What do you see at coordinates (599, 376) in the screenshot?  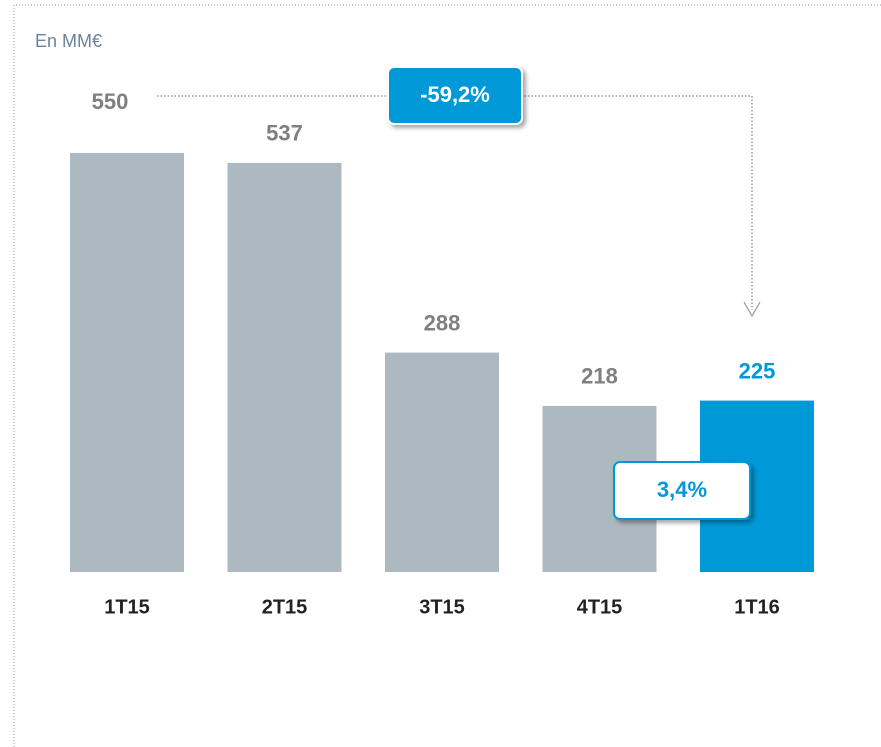 I see `value-label: 218` at bounding box center [599, 376].